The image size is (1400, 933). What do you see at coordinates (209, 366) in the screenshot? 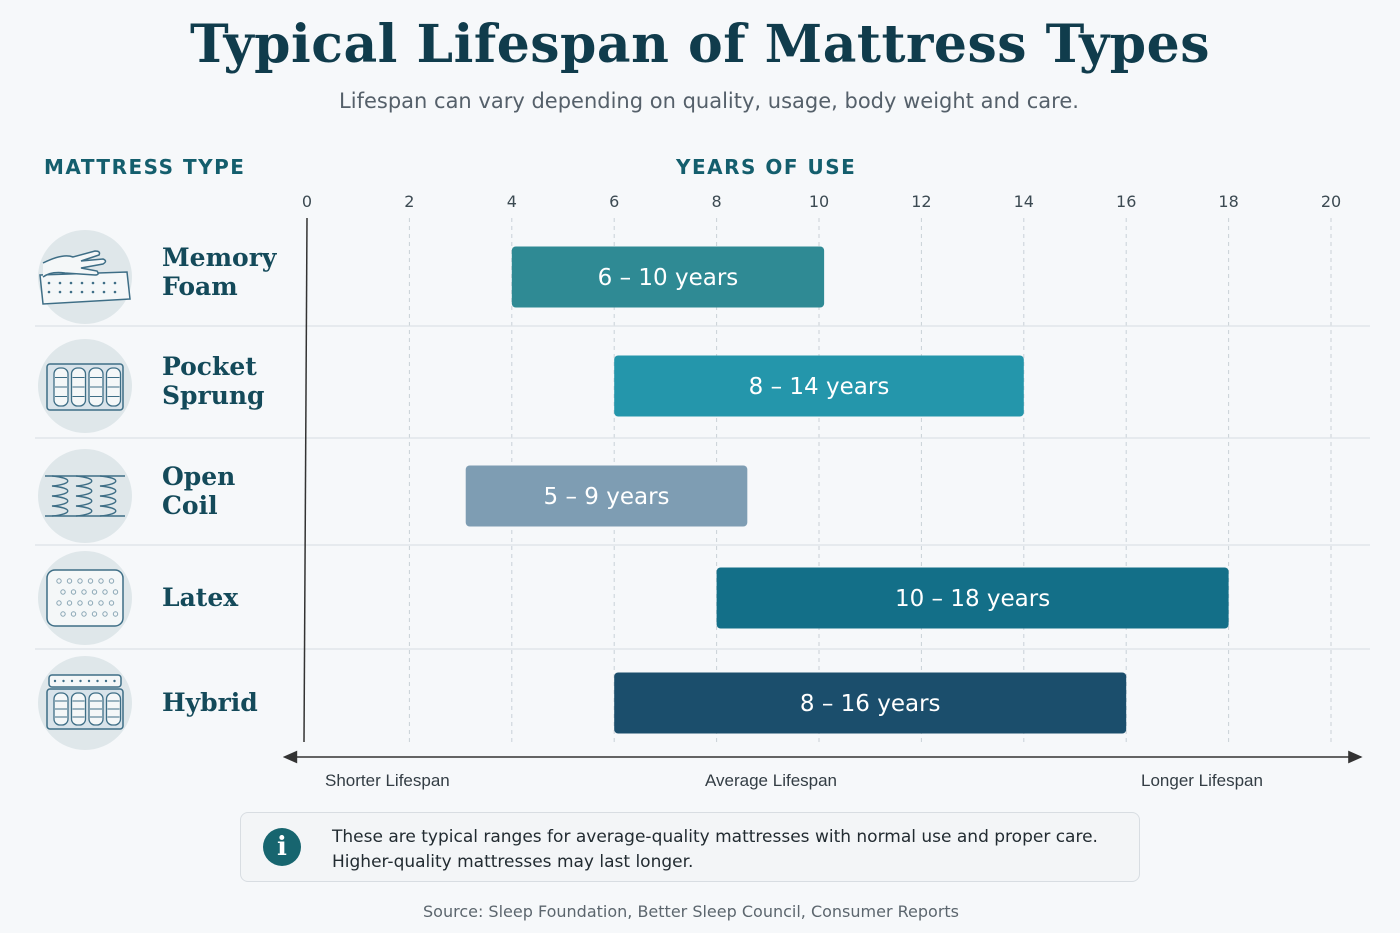
I see `category-label: Pocket` at bounding box center [209, 366].